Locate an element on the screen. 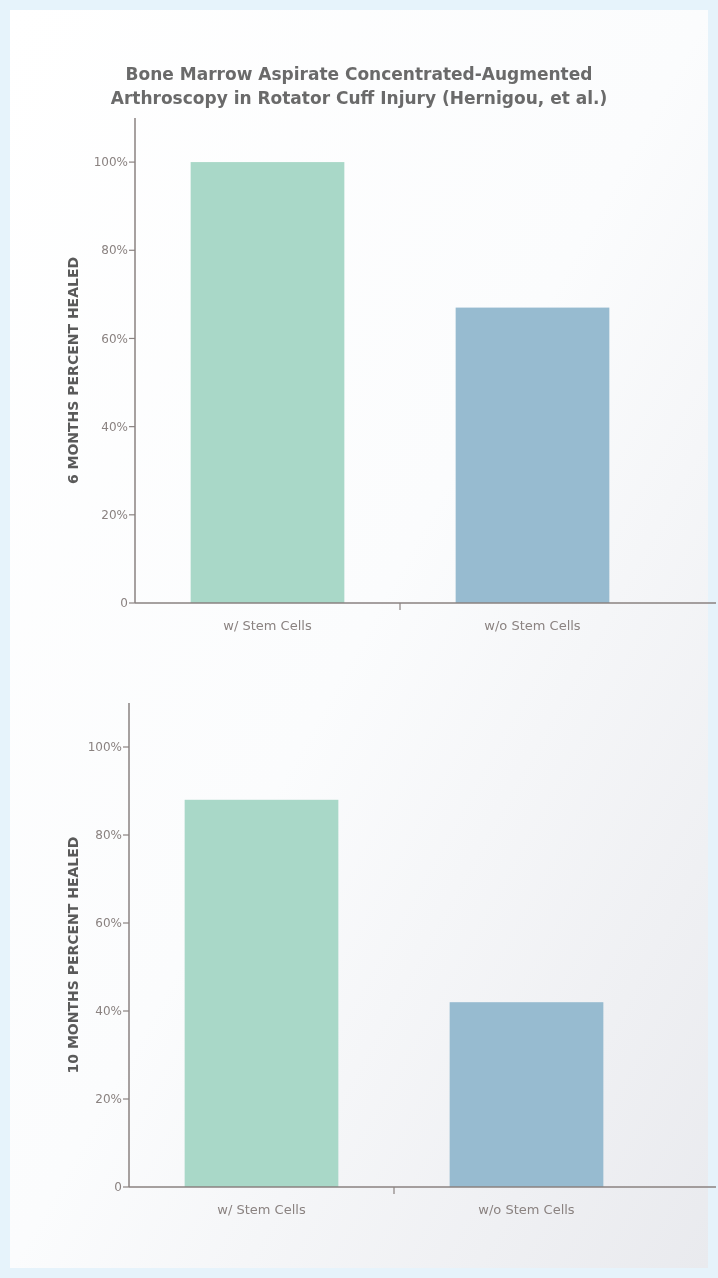 This screenshot has width=718, height=1278. chart-title: Bone Marrow Aspirate Concentrated-Augmented Arthroscopy in Rotator Cuff Injury (Hernigou, et al.) is located at coordinates (359, 86).